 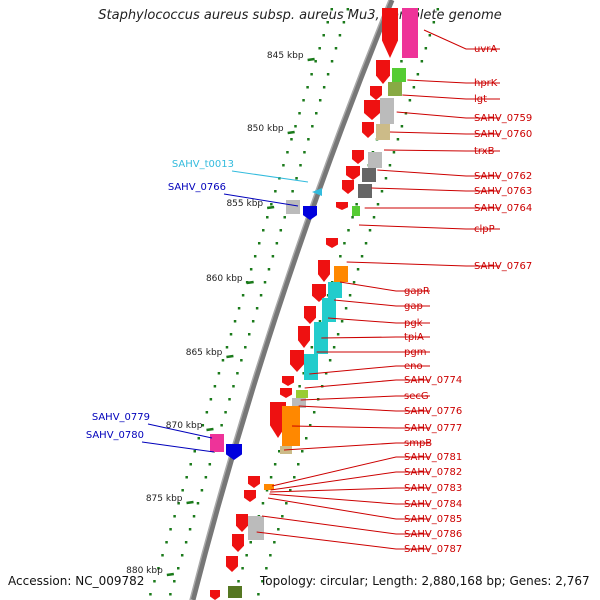 I want to click on gene-label-SAHV_0760: SAHV_0760, so click(x=503, y=134).